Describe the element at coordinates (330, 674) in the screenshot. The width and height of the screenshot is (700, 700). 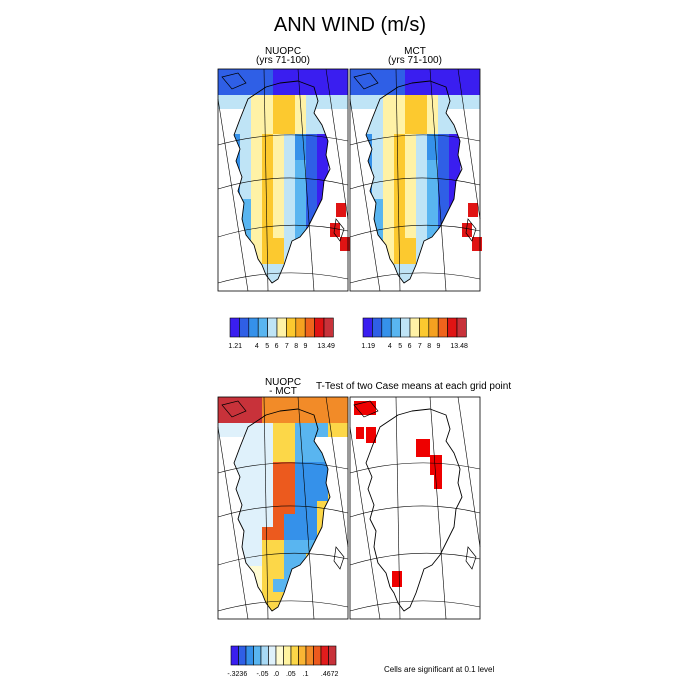
I see `colorbar-tick-label: .4672` at that location.